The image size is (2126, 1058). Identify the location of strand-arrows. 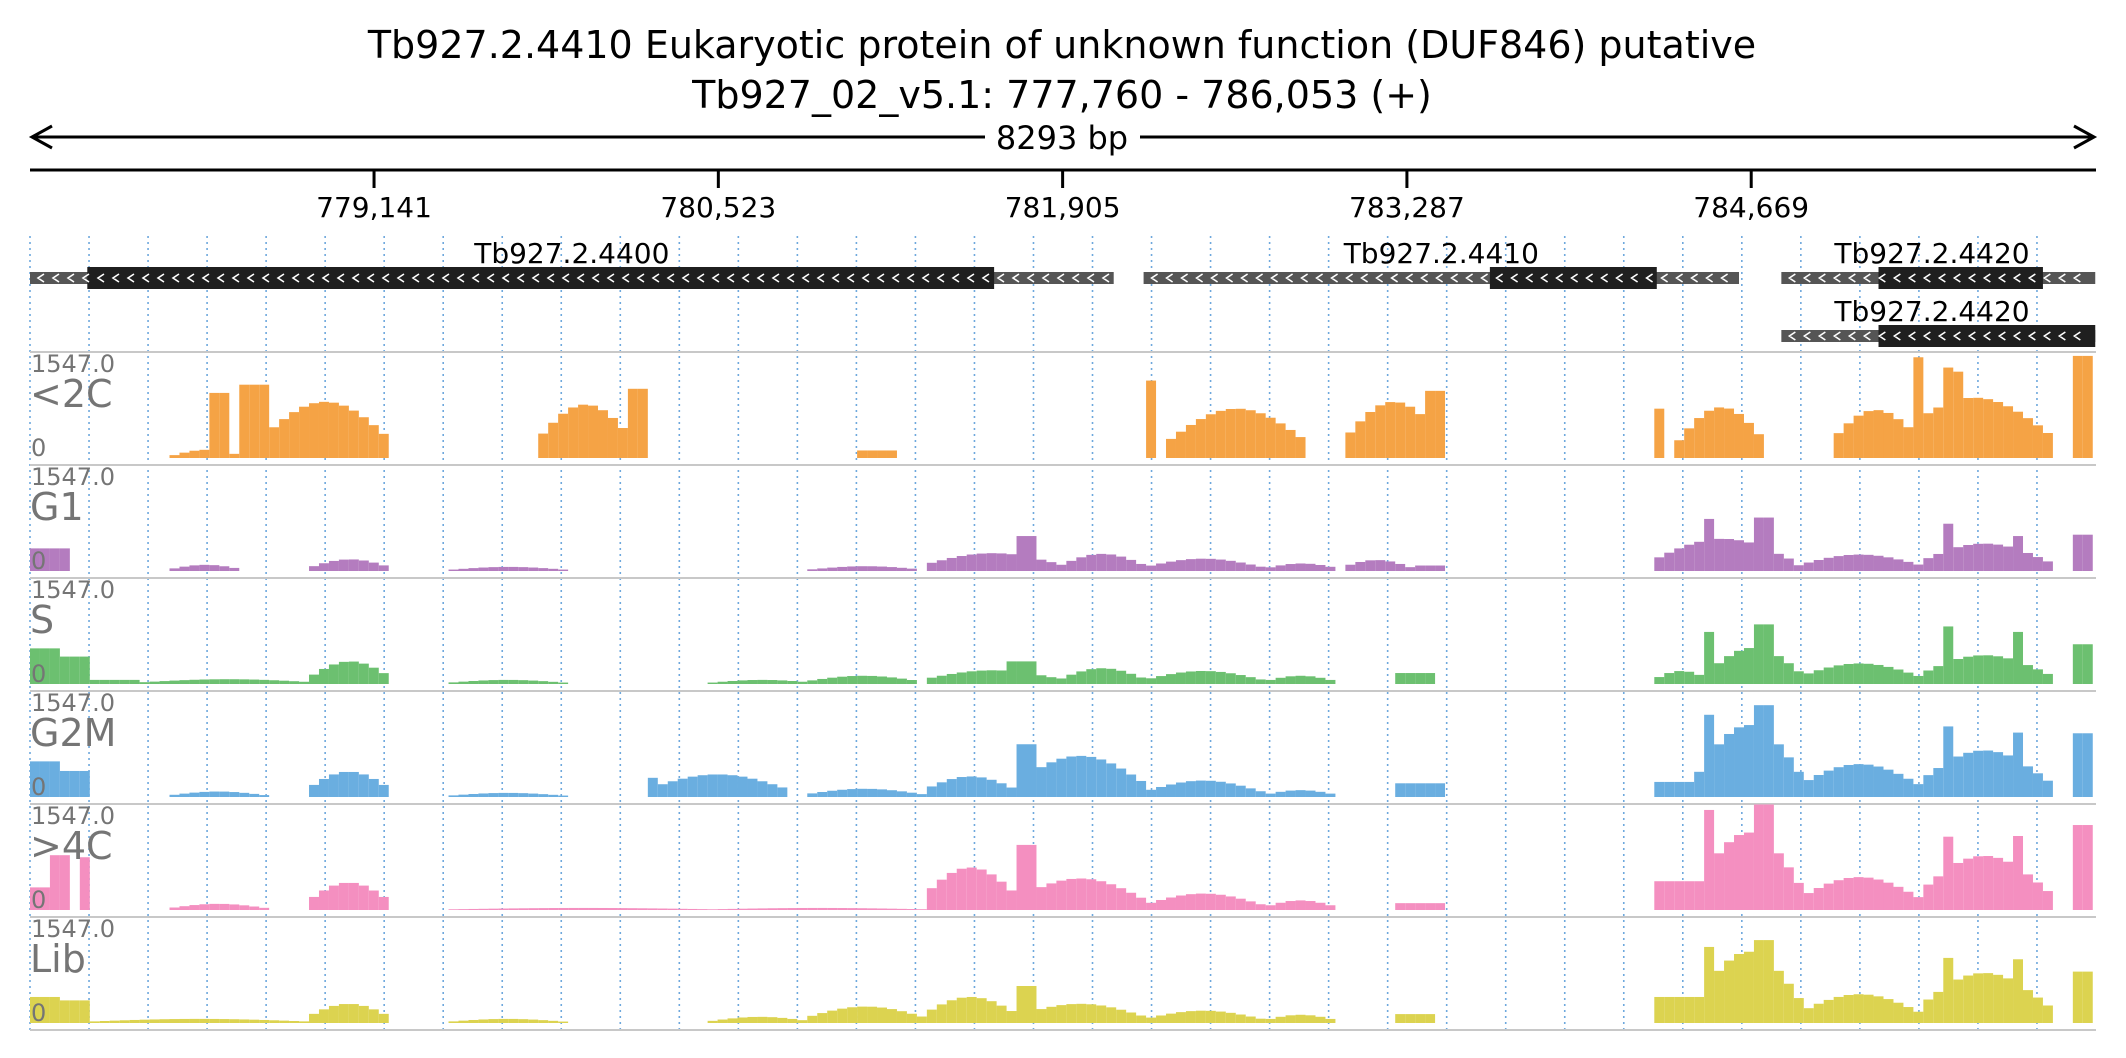
(1439, 278).